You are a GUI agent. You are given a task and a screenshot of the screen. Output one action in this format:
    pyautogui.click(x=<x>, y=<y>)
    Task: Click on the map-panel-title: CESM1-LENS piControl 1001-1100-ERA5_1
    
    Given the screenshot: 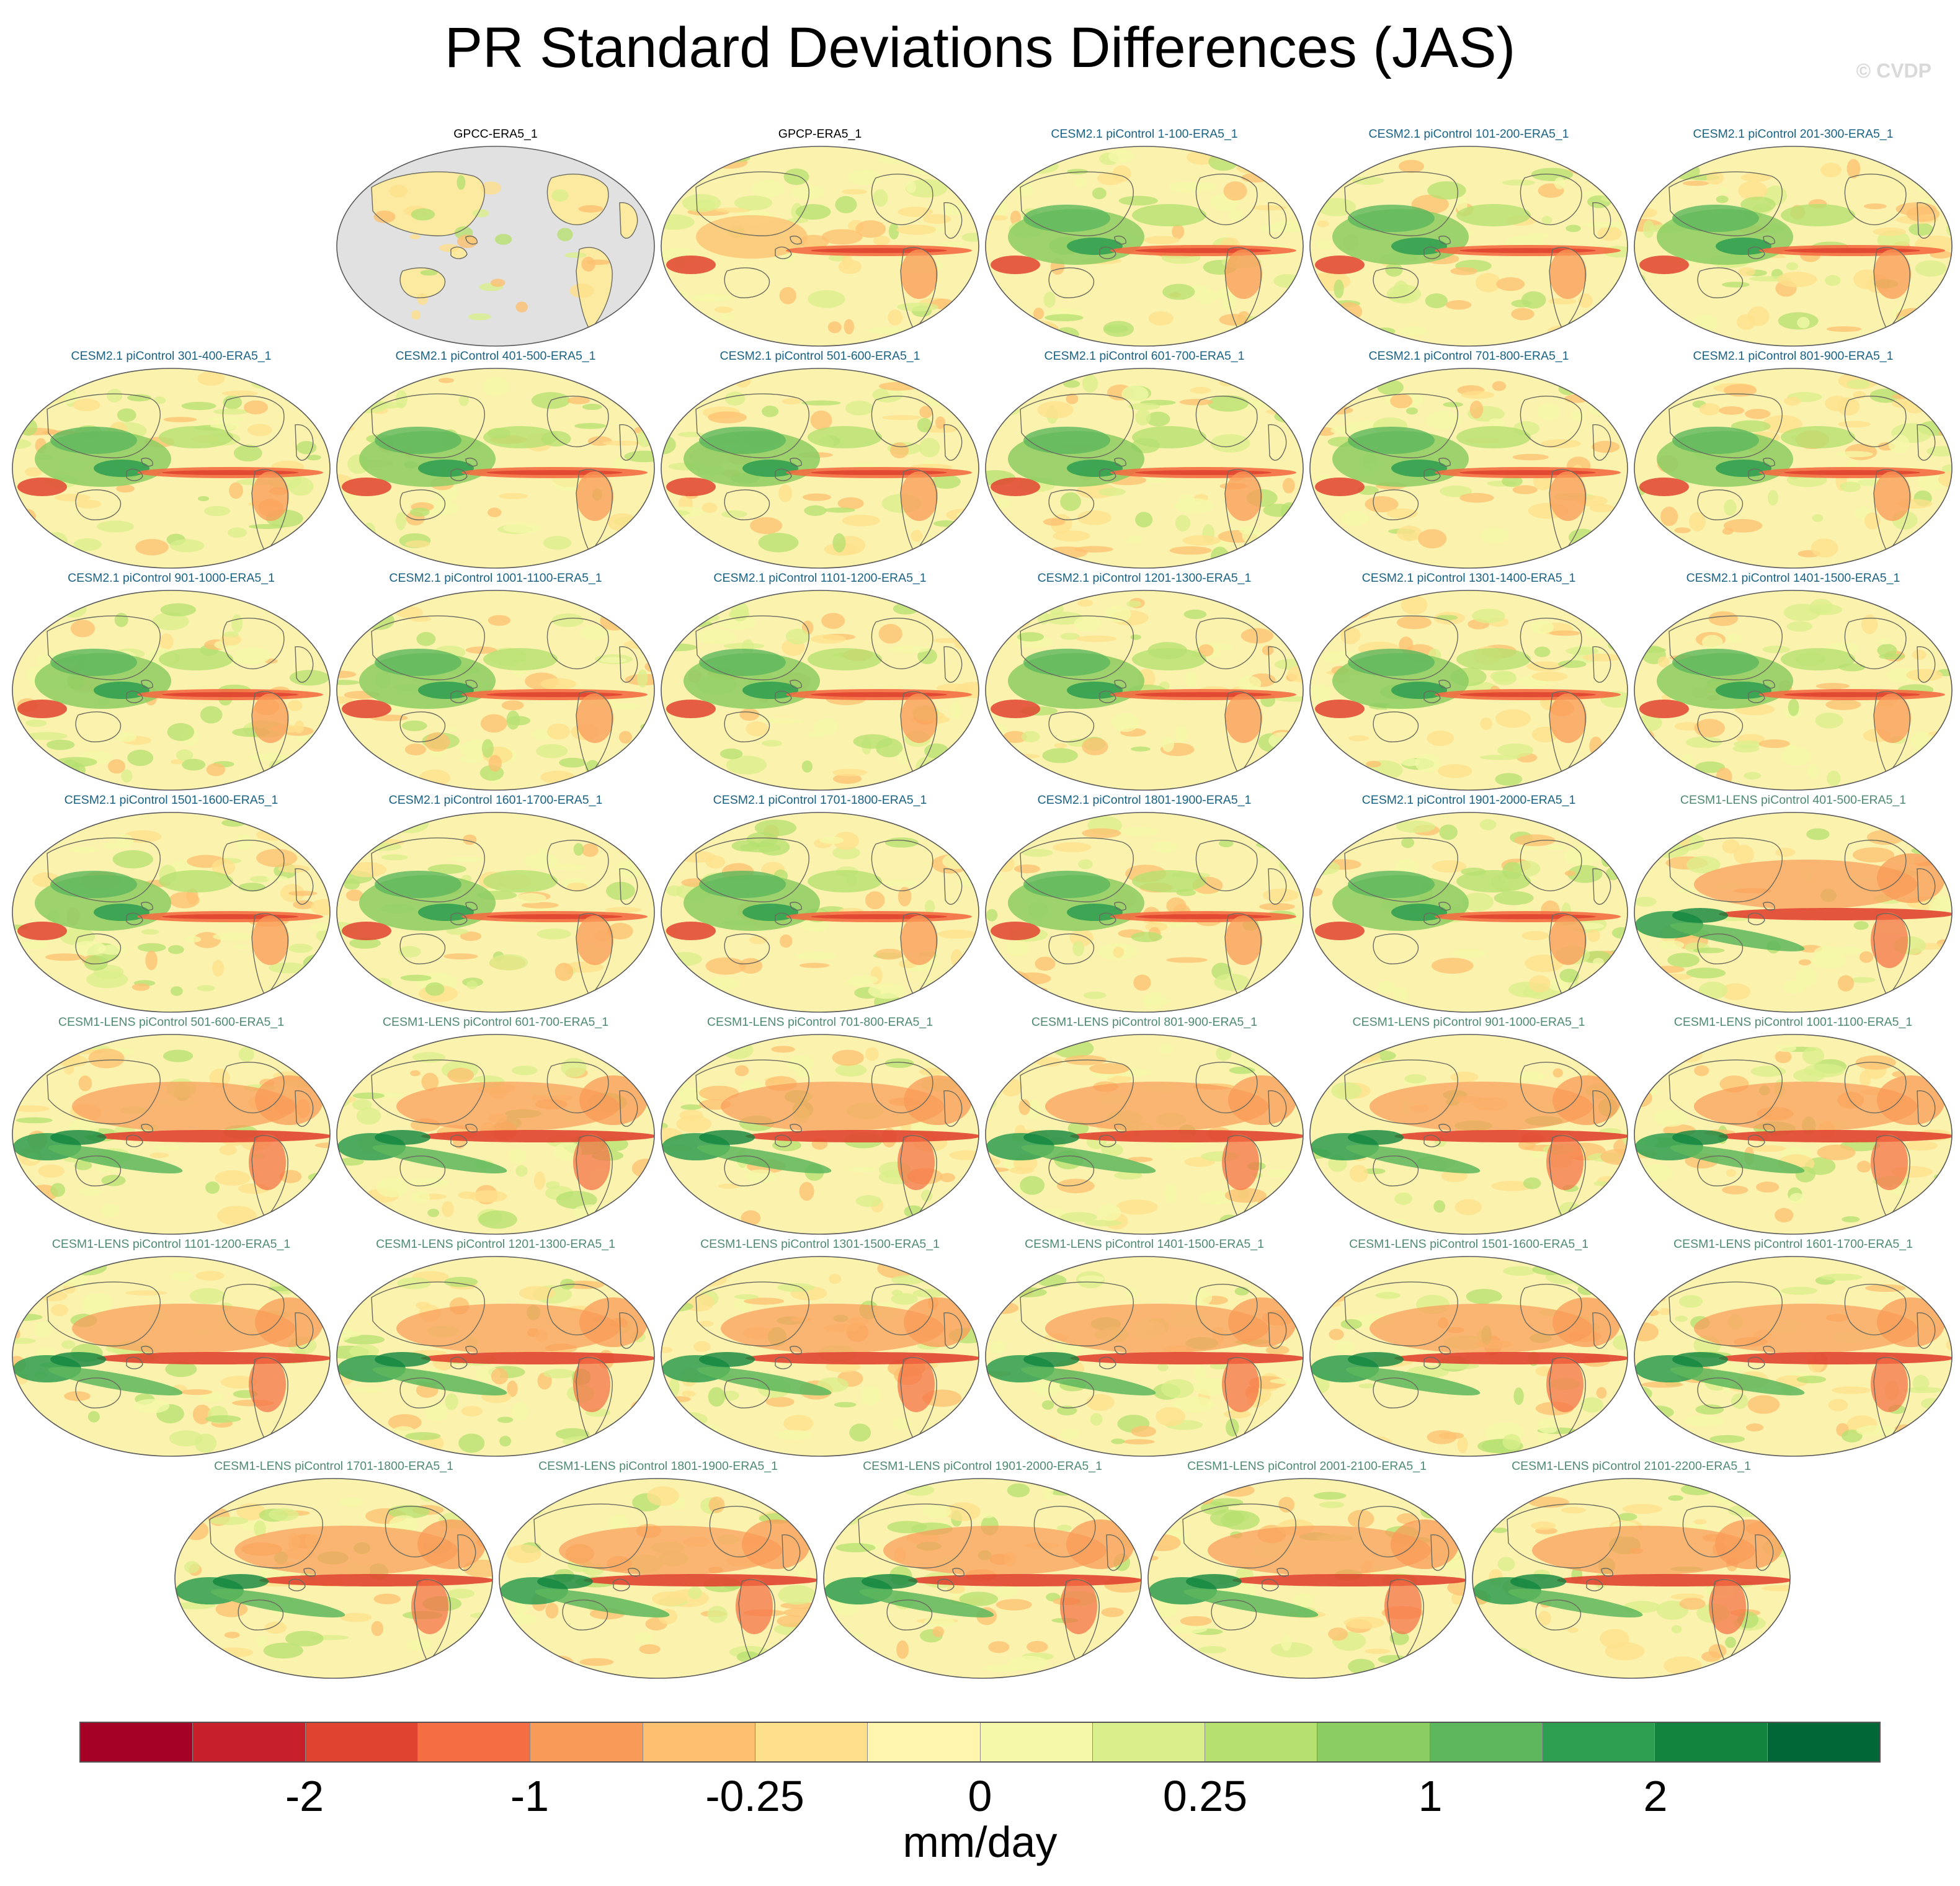 What is the action you would take?
    pyautogui.click(x=1793, y=1022)
    